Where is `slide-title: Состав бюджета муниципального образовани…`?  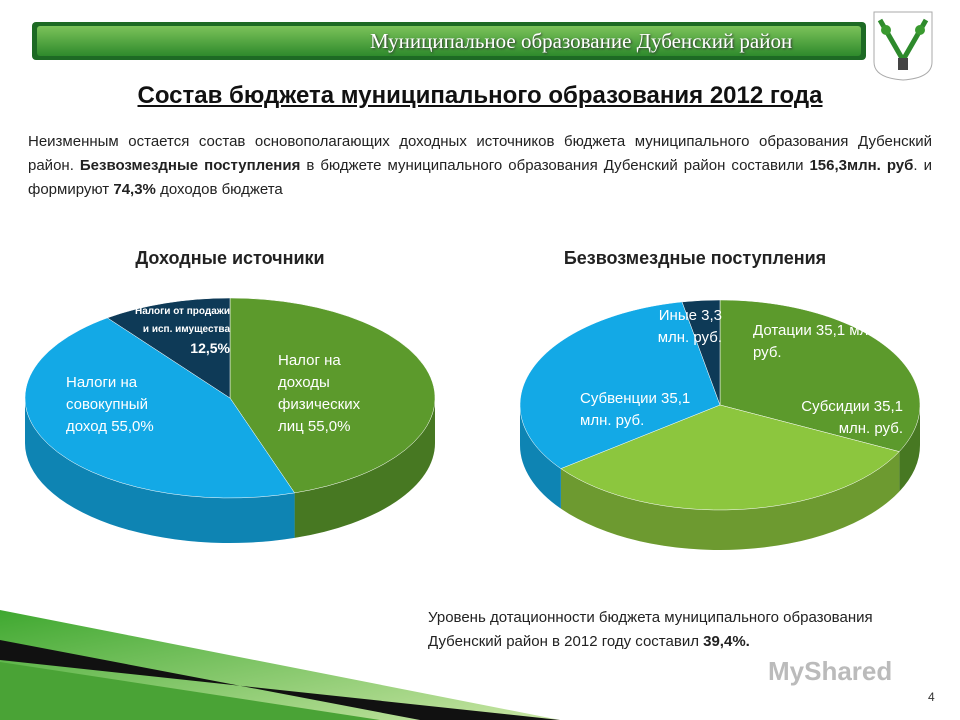 slide-title: Состав бюджета муниципального образовани… is located at coordinates (480, 95).